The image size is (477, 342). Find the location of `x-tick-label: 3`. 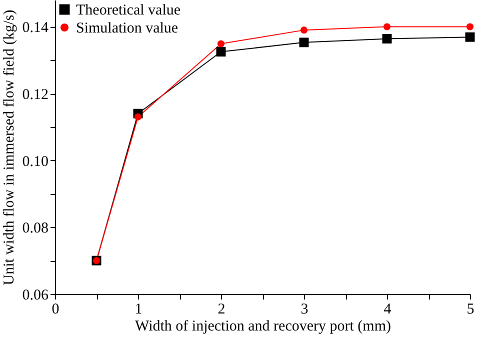

x-tick-label: 3 is located at coordinates (304, 310).